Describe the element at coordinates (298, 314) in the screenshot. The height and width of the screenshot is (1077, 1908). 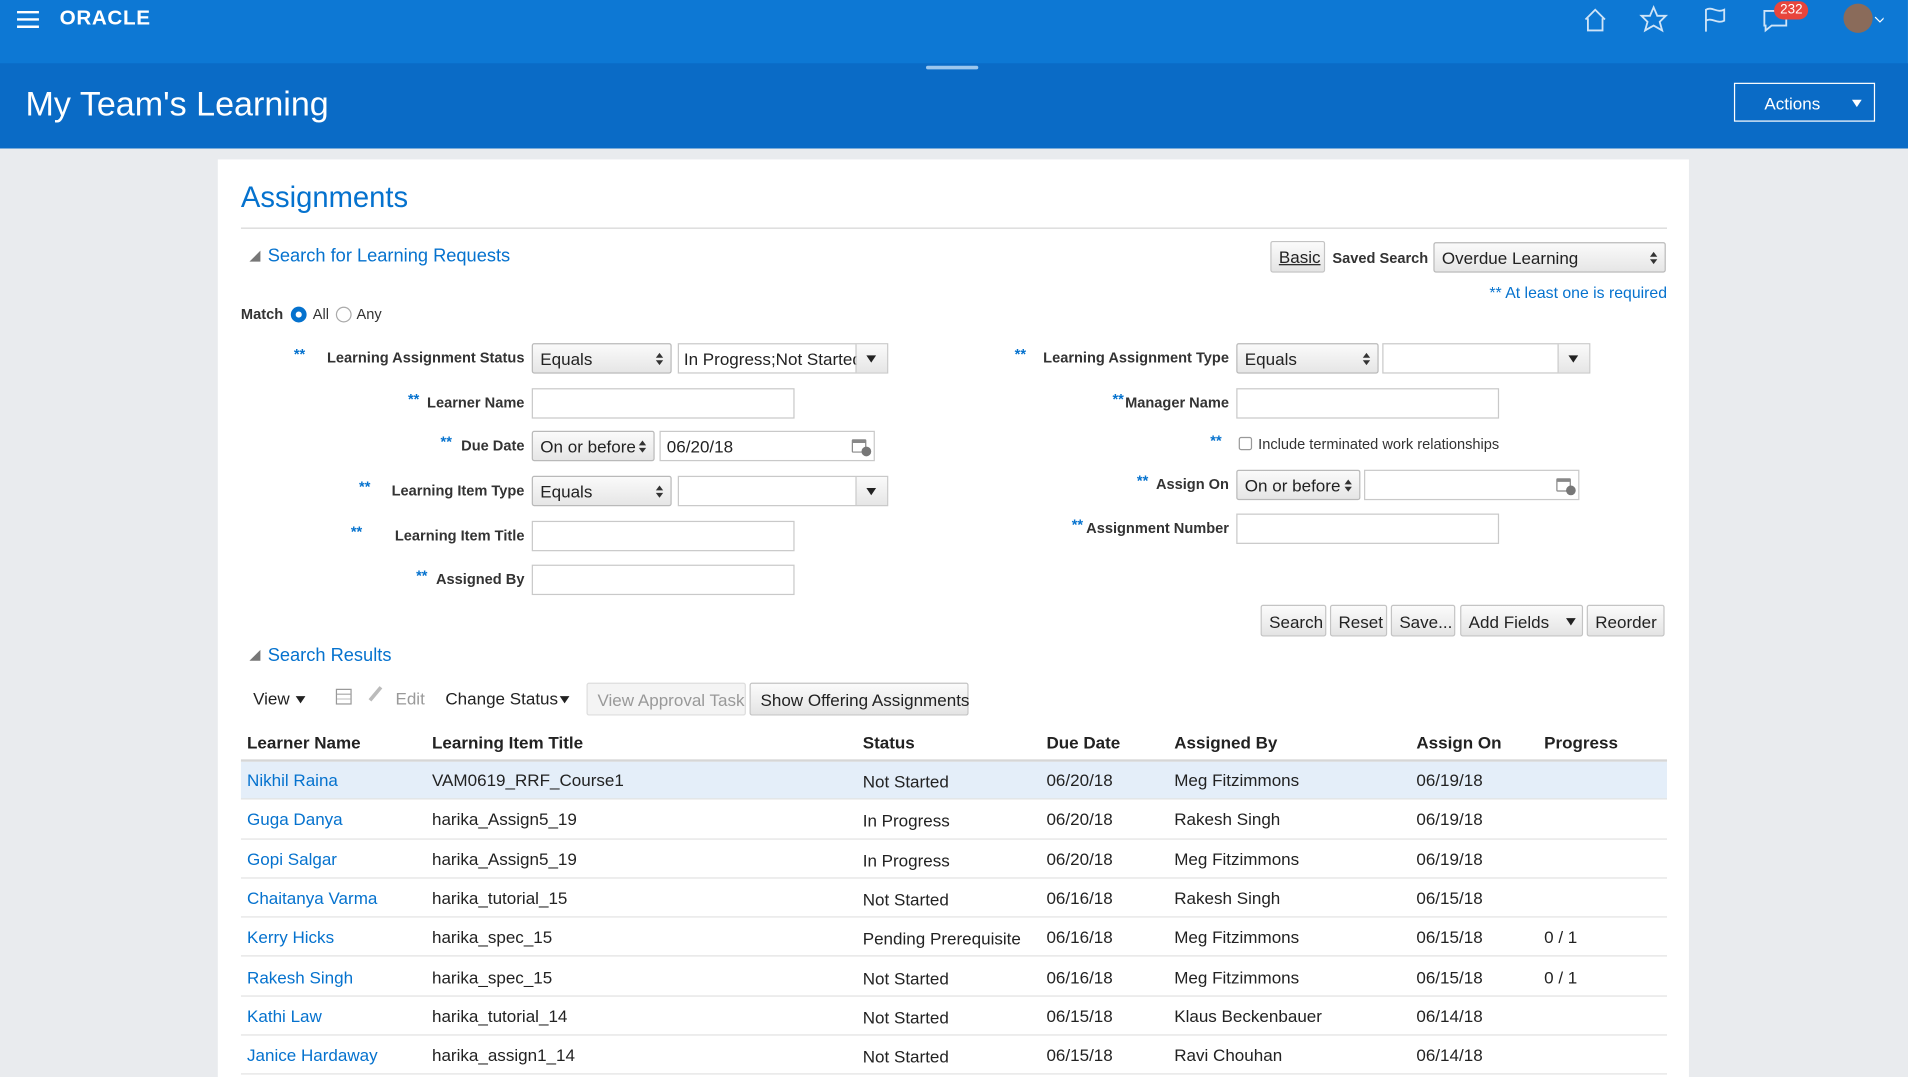
I see `radio-all` at that location.